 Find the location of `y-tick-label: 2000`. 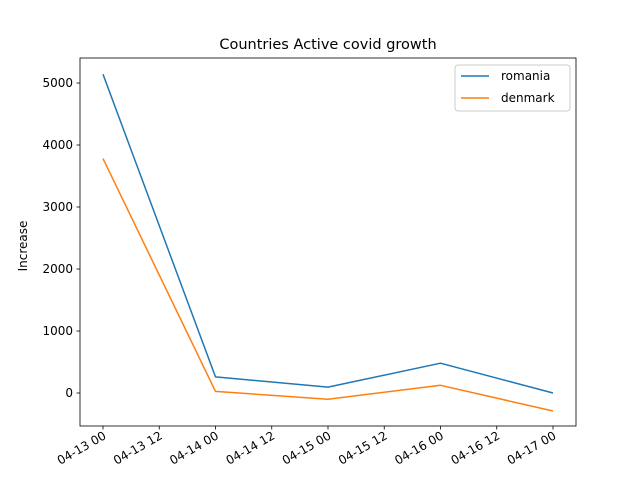

y-tick-label: 2000 is located at coordinates (57, 269).